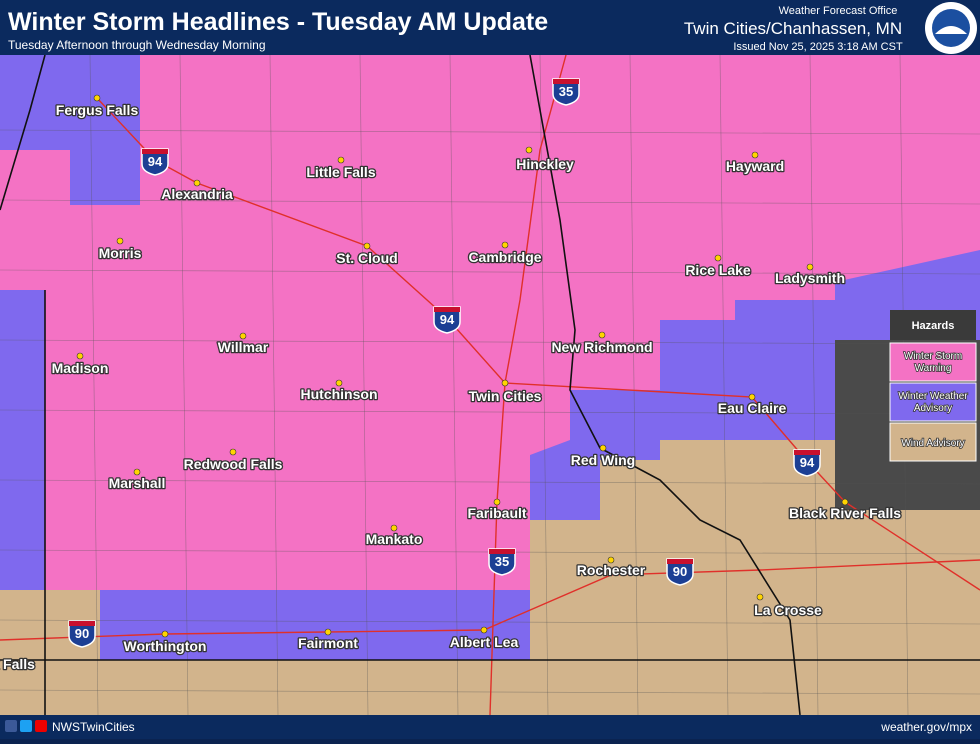 This screenshot has width=980, height=744. I want to click on city-label: Madison, so click(80, 368).